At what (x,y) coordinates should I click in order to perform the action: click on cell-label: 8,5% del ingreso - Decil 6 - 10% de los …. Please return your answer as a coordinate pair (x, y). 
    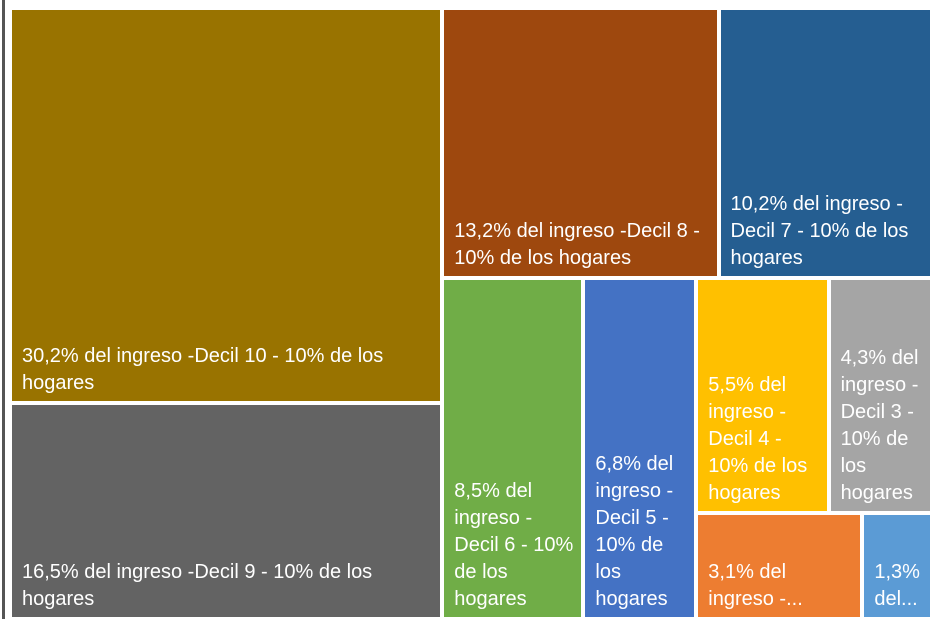
    Looking at the image, I should click on (514, 544).